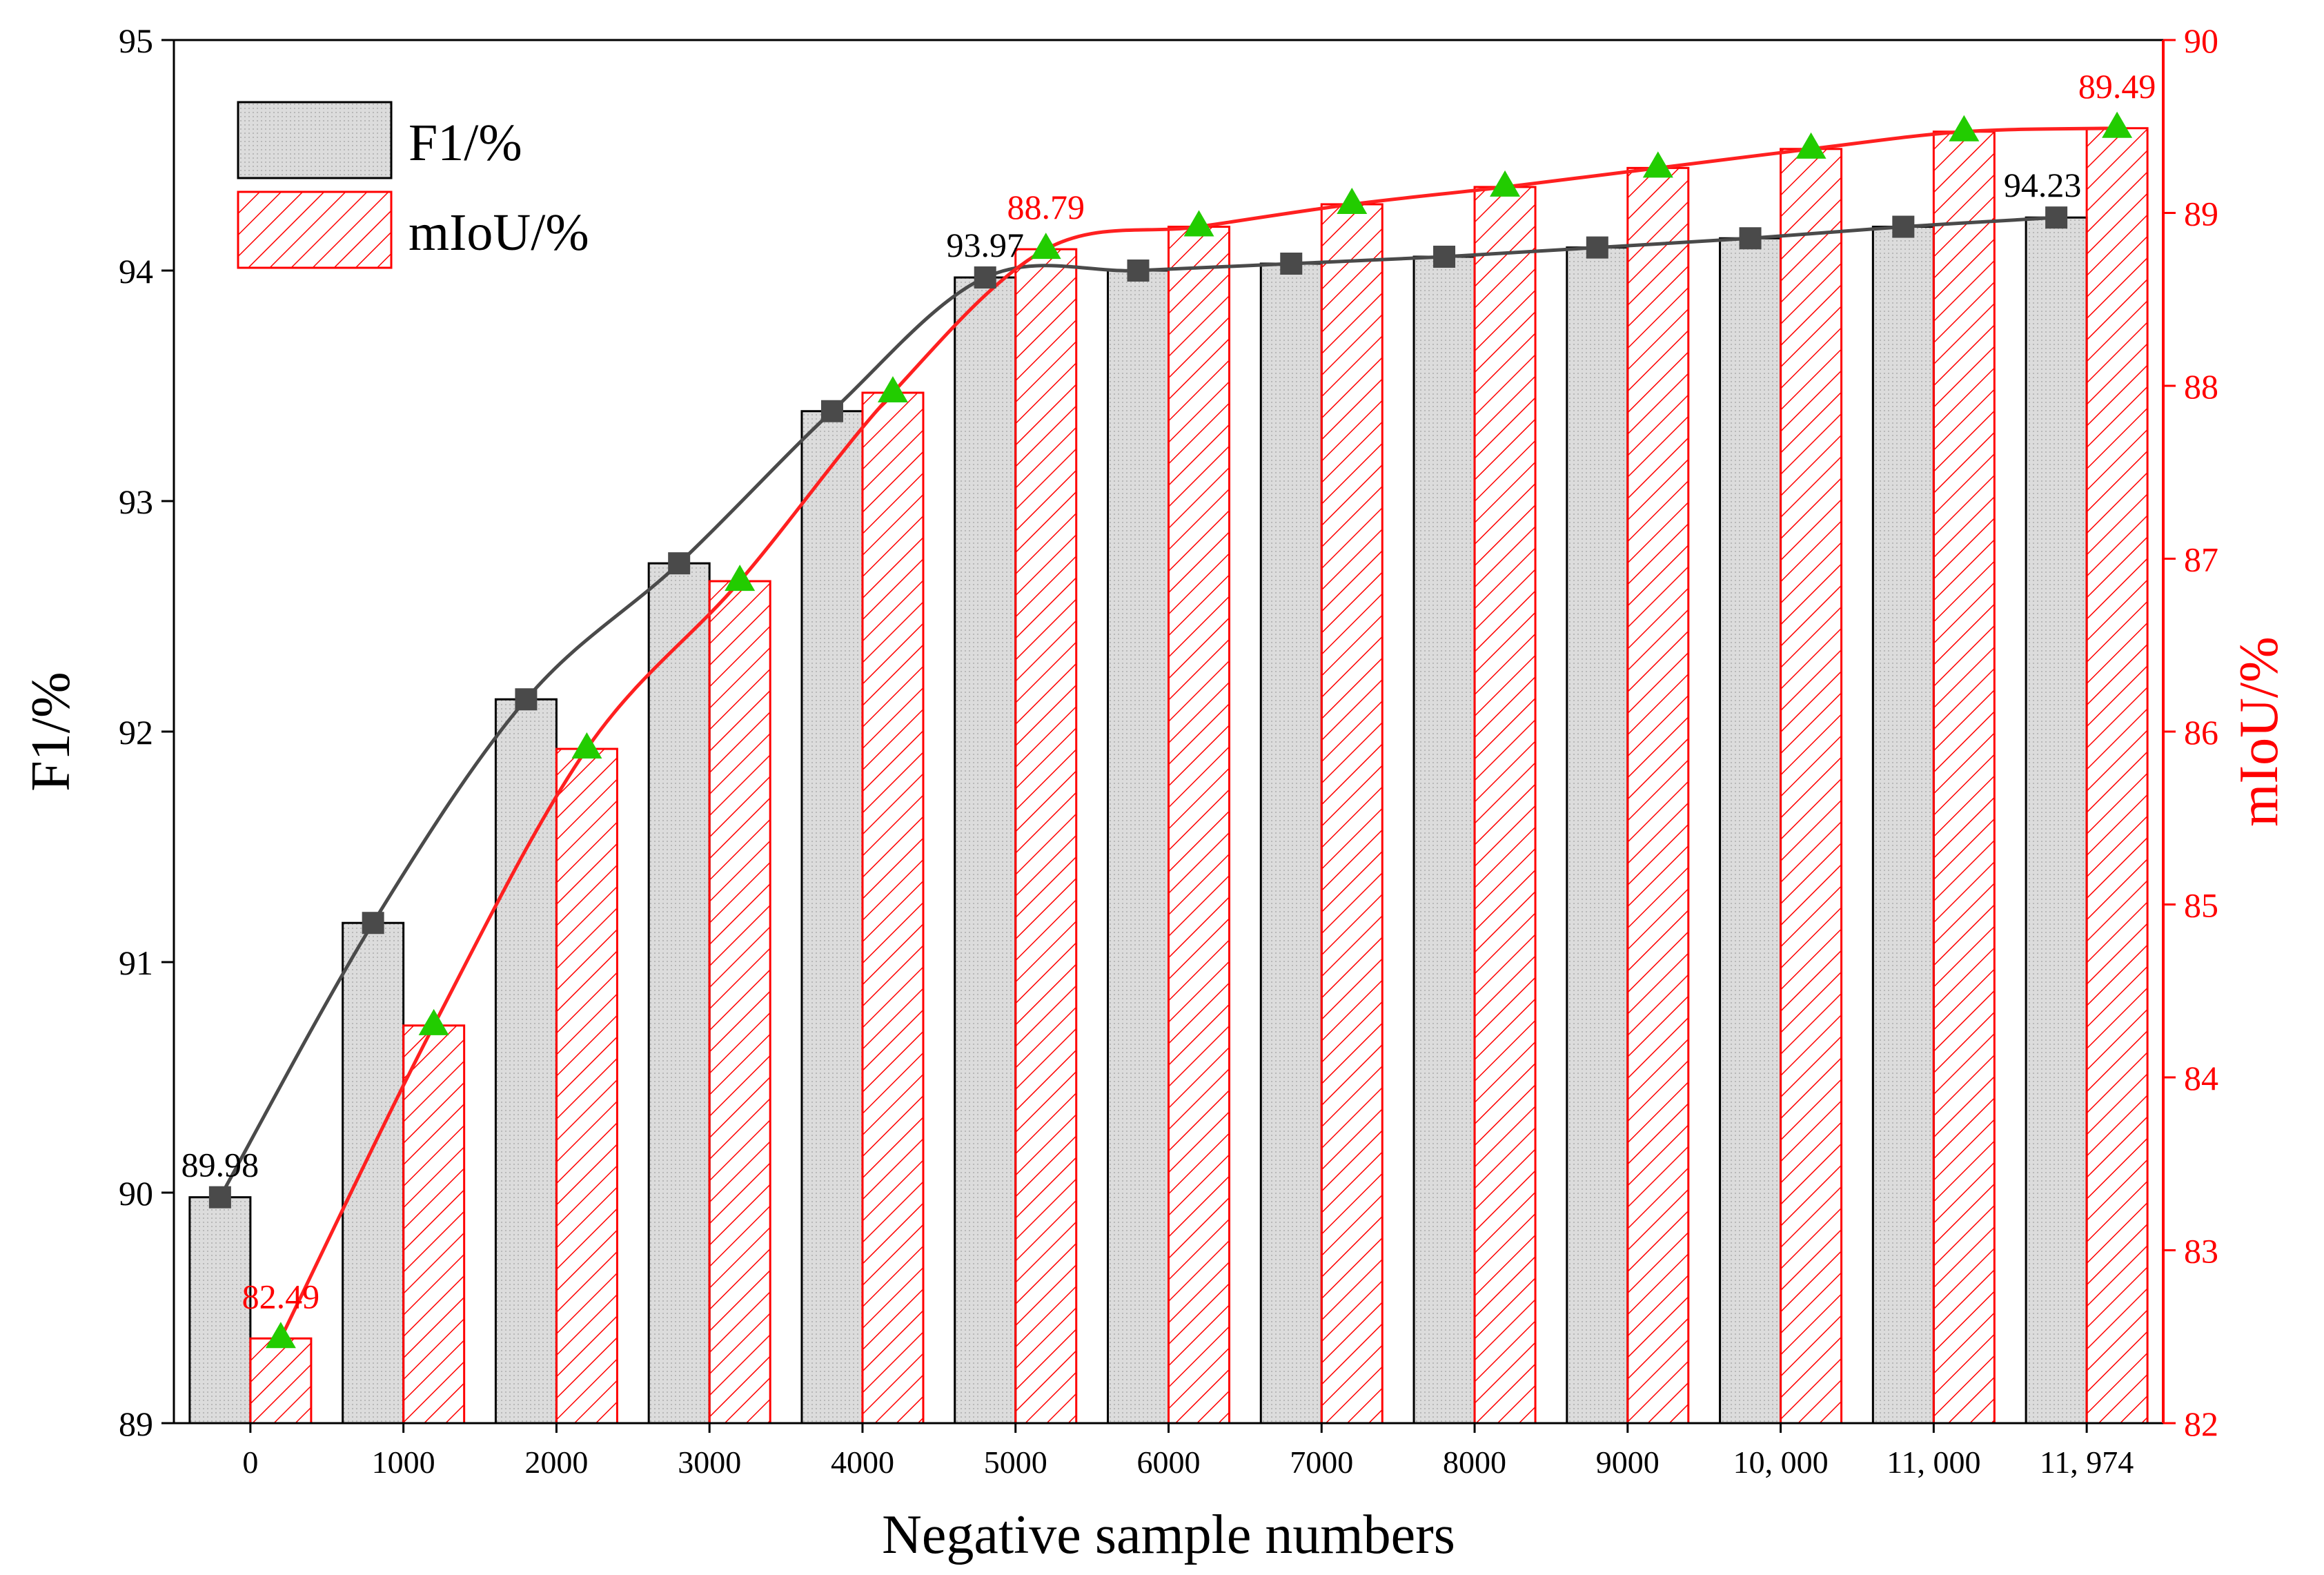 This screenshot has height=1575, width=2324. I want to click on x-tick-label: 5000, so click(1015, 1462).